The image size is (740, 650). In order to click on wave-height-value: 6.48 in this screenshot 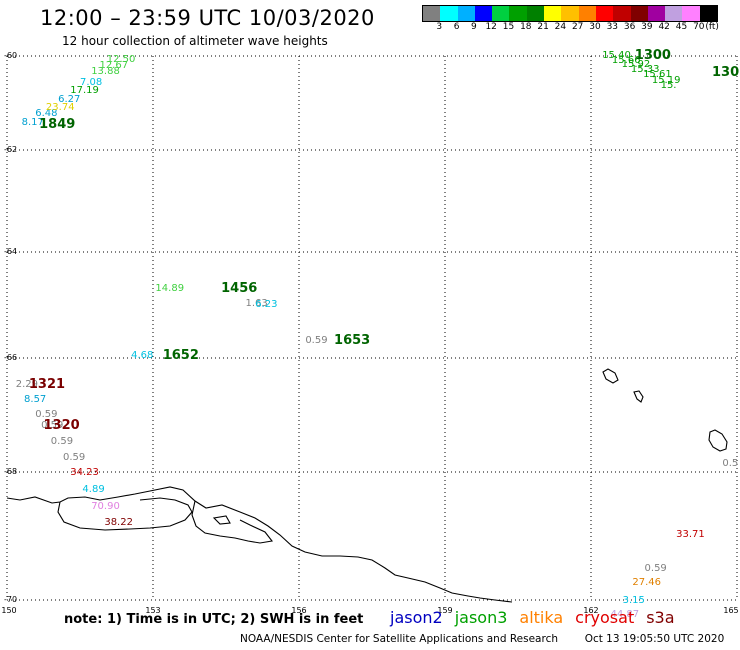, I will do `click(46, 114)`.